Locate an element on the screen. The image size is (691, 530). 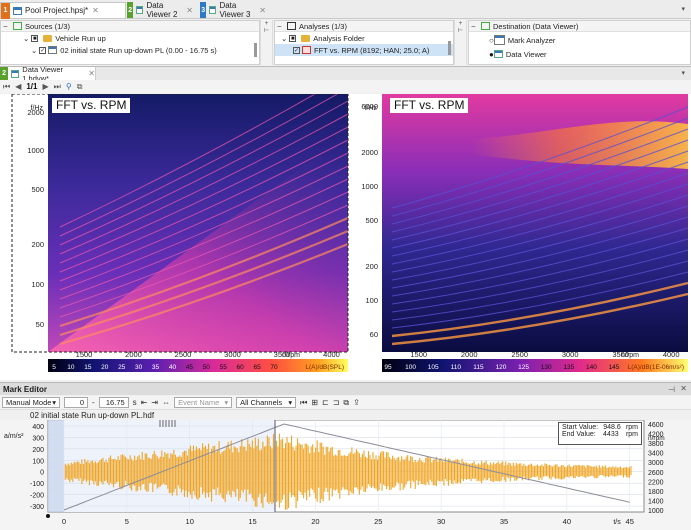
destination-data-viewer: ● Data Viewer is located at coordinates (579, 54).